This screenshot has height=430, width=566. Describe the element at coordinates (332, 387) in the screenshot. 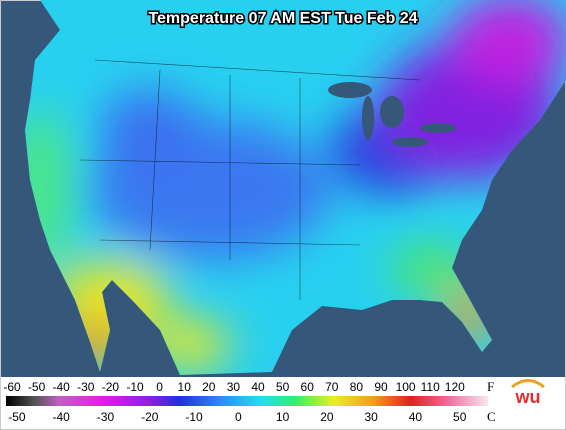

I see `fahrenheit-label: 70` at that location.